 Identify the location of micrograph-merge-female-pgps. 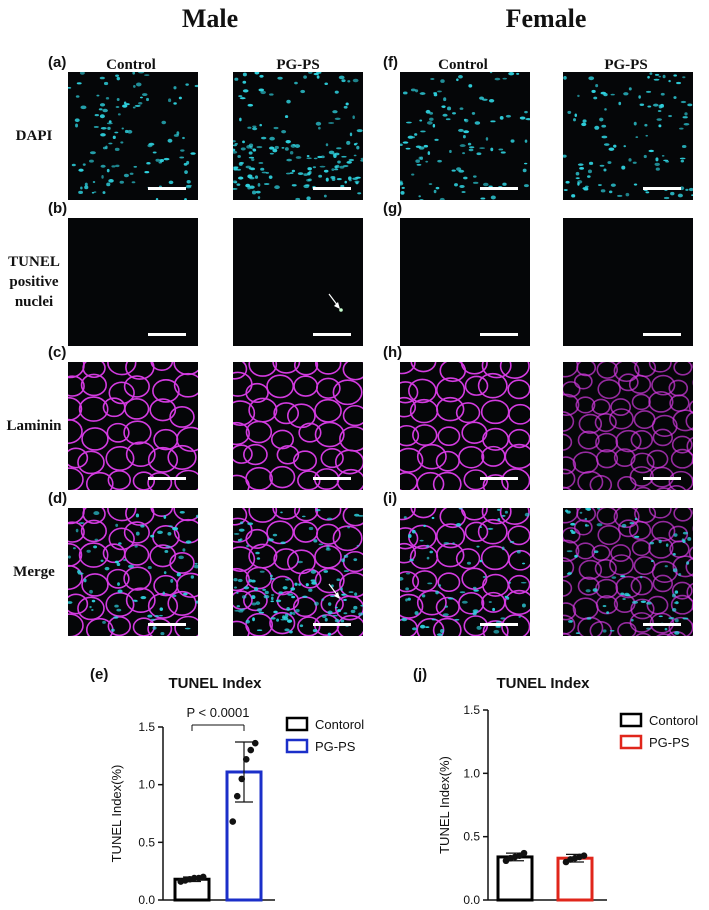
(628, 572).